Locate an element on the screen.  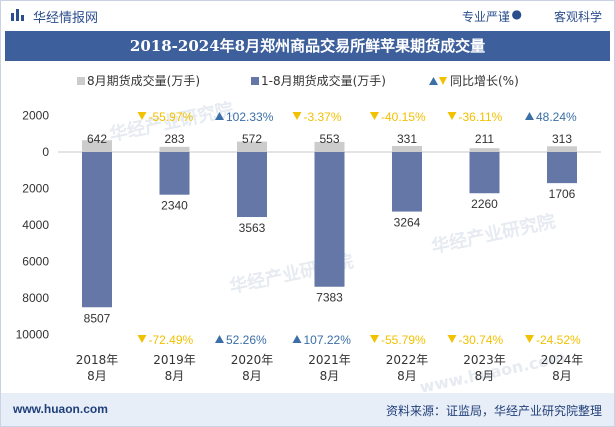
legend-down-triangle is located at coordinates (443, 81).